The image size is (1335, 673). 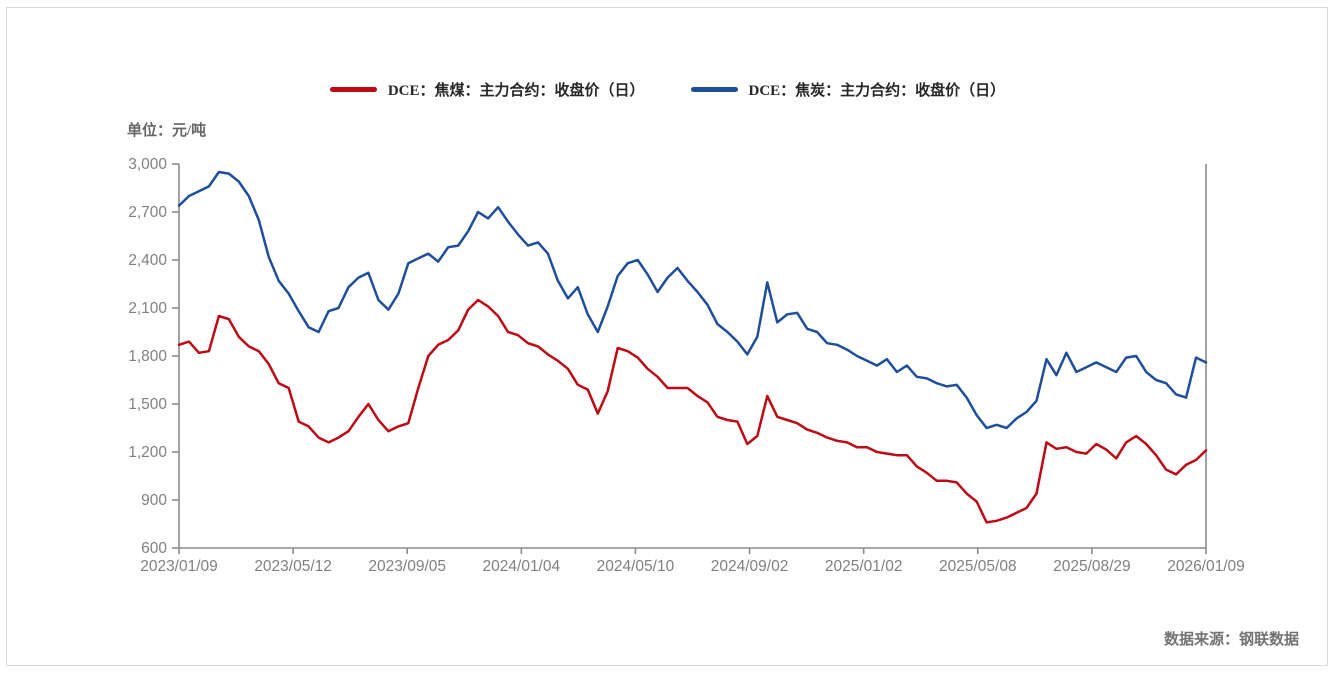 What do you see at coordinates (750, 566) in the screenshot?
I see `x-tick-label: 2024/09/02` at bounding box center [750, 566].